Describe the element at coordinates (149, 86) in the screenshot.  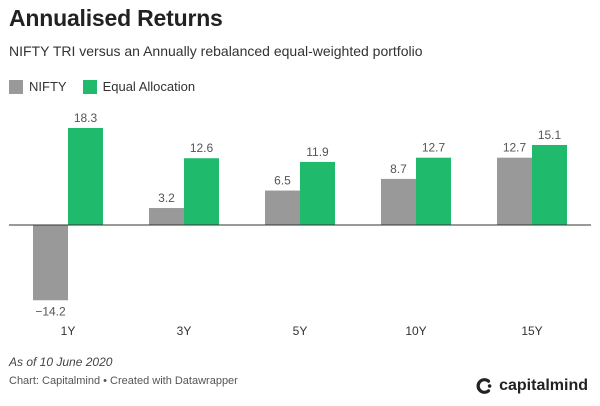
I see `legend-label-equal-allocation: Equal Allocation` at that location.